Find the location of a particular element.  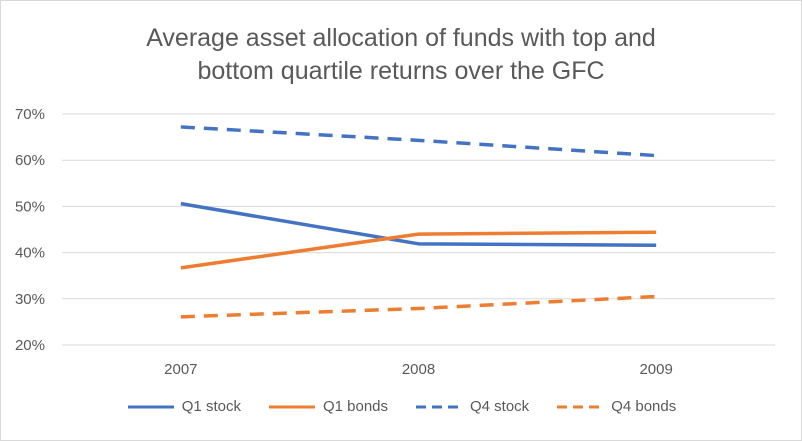

legend-swatch-q1-stock is located at coordinates (150, 406).